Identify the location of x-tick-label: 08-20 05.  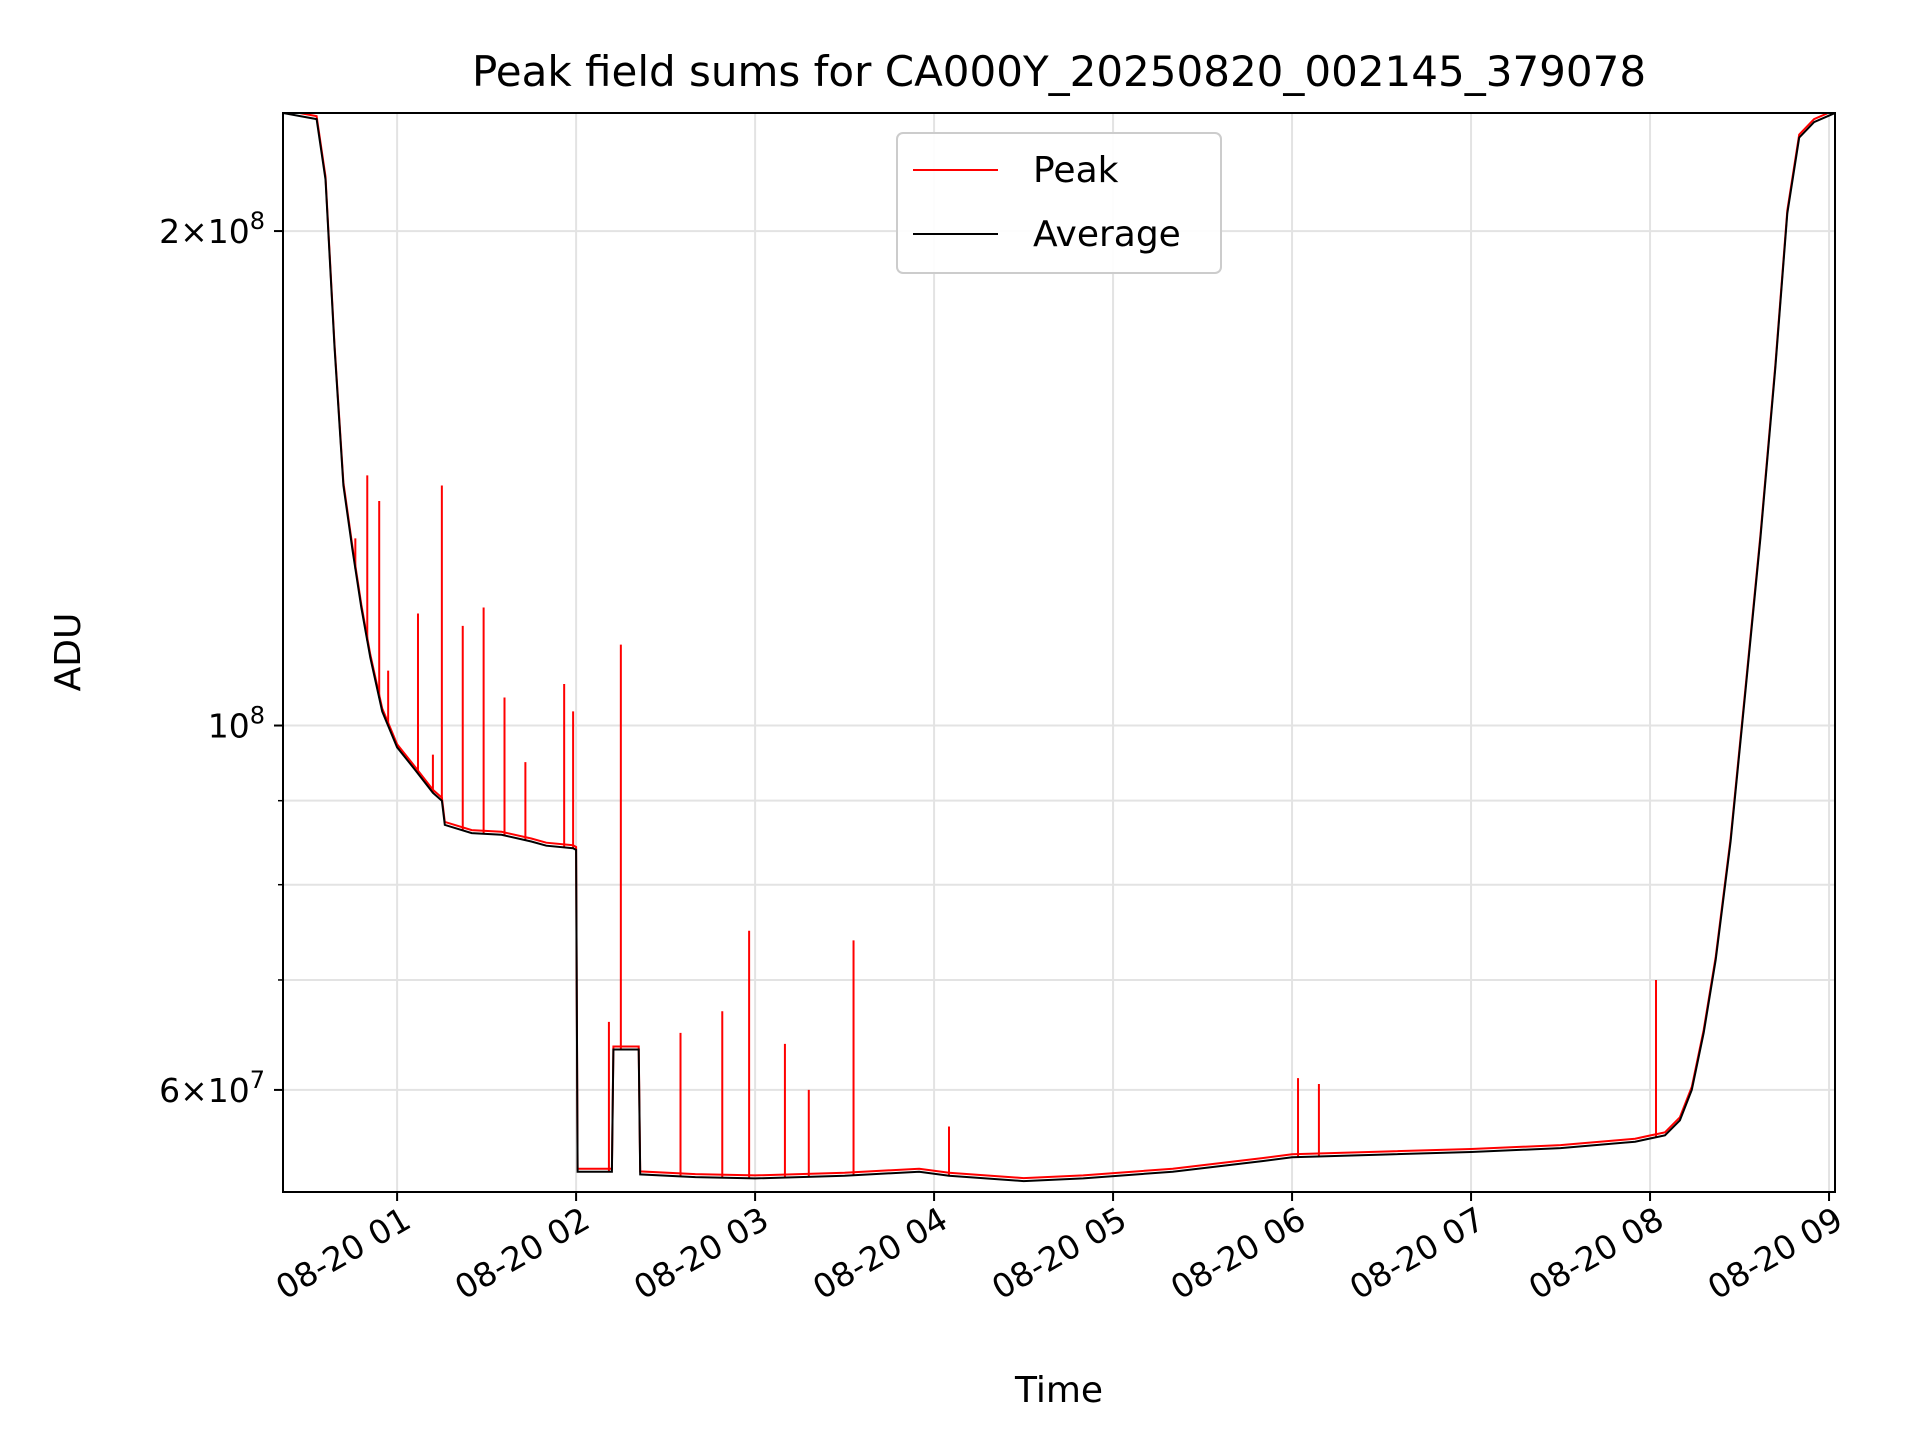
(1059, 1253).